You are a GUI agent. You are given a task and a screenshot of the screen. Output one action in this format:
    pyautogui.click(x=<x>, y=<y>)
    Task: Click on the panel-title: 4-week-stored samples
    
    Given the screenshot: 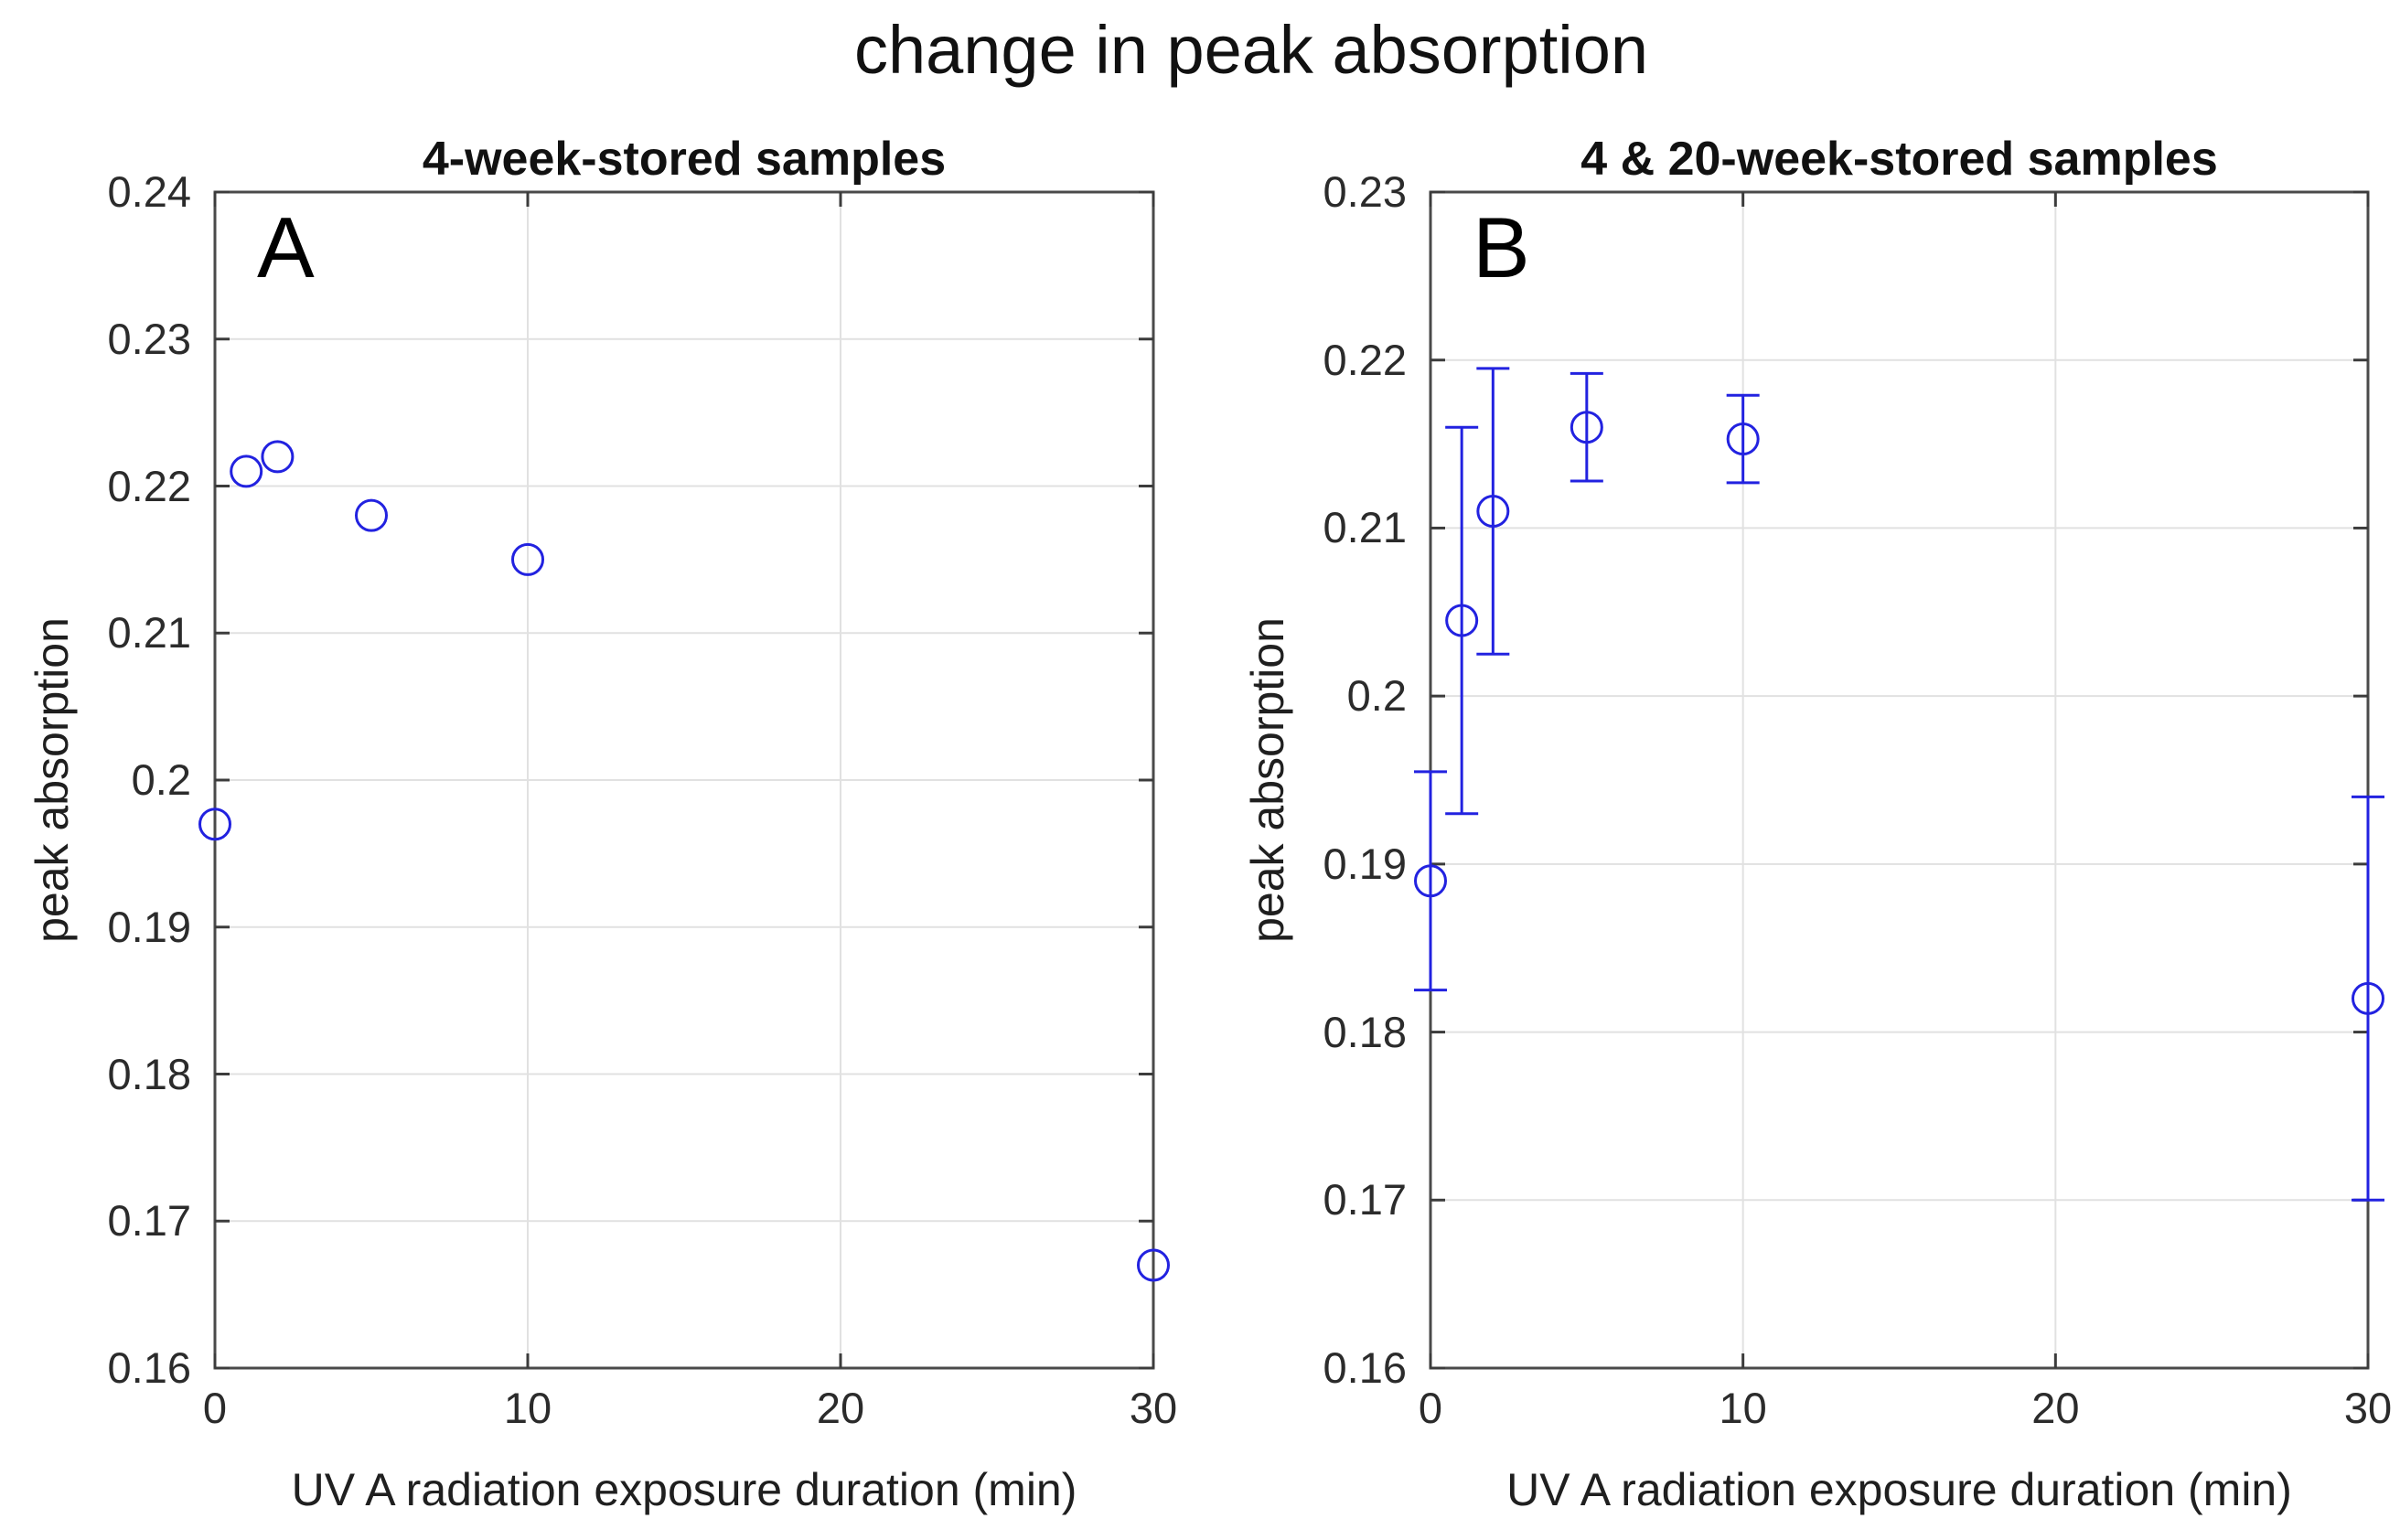 What is the action you would take?
    pyautogui.click(x=684, y=159)
    